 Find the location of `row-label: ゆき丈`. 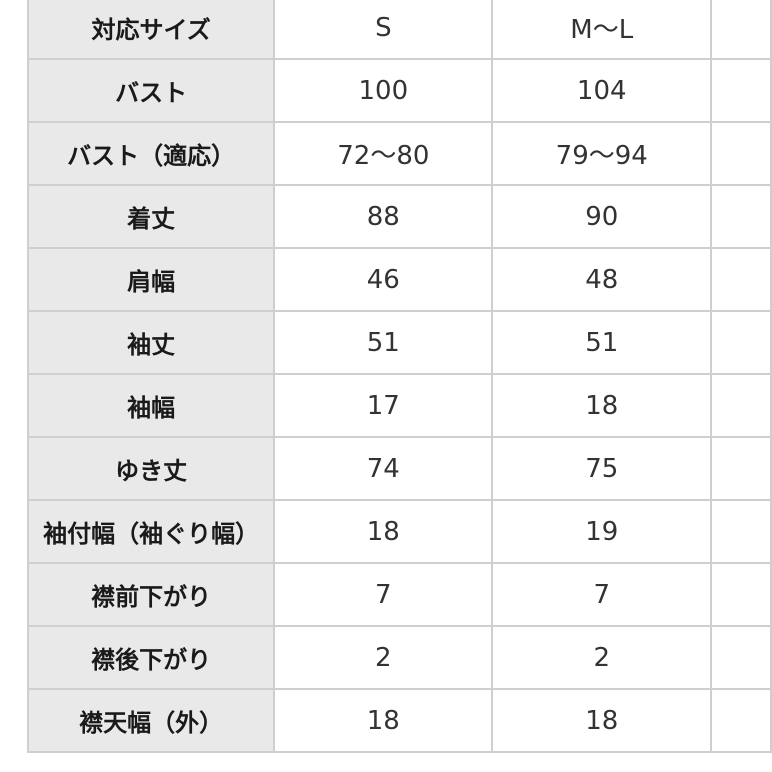

row-label: ゆき丈 is located at coordinates (151, 468).